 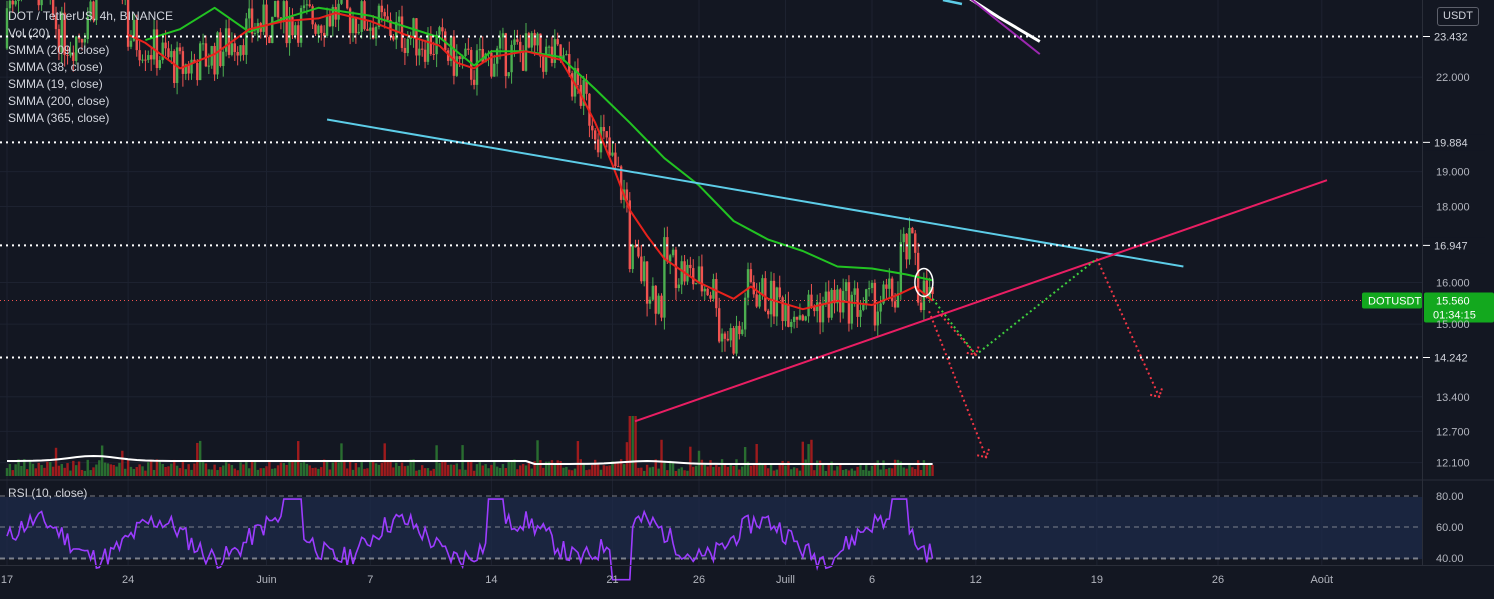 What do you see at coordinates (90, 50) in the screenshot?
I see `legend-smma-209: SMMA (209, close)` at bounding box center [90, 50].